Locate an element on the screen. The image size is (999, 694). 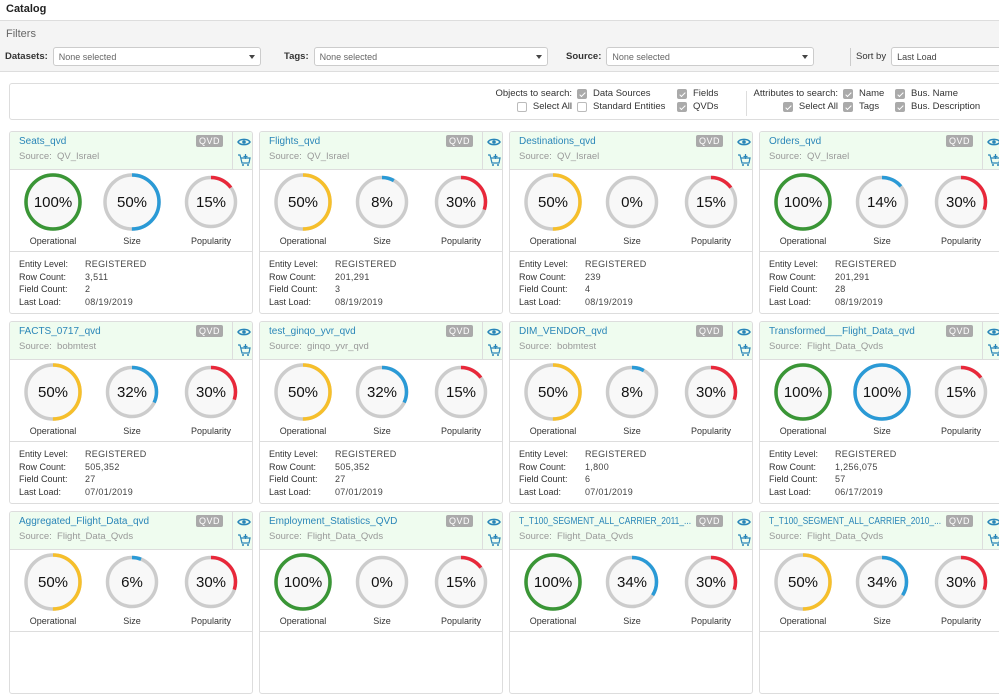
card-gauges: 100% Operational 0% Size 15% Popularity is located at coordinates (381, 591).